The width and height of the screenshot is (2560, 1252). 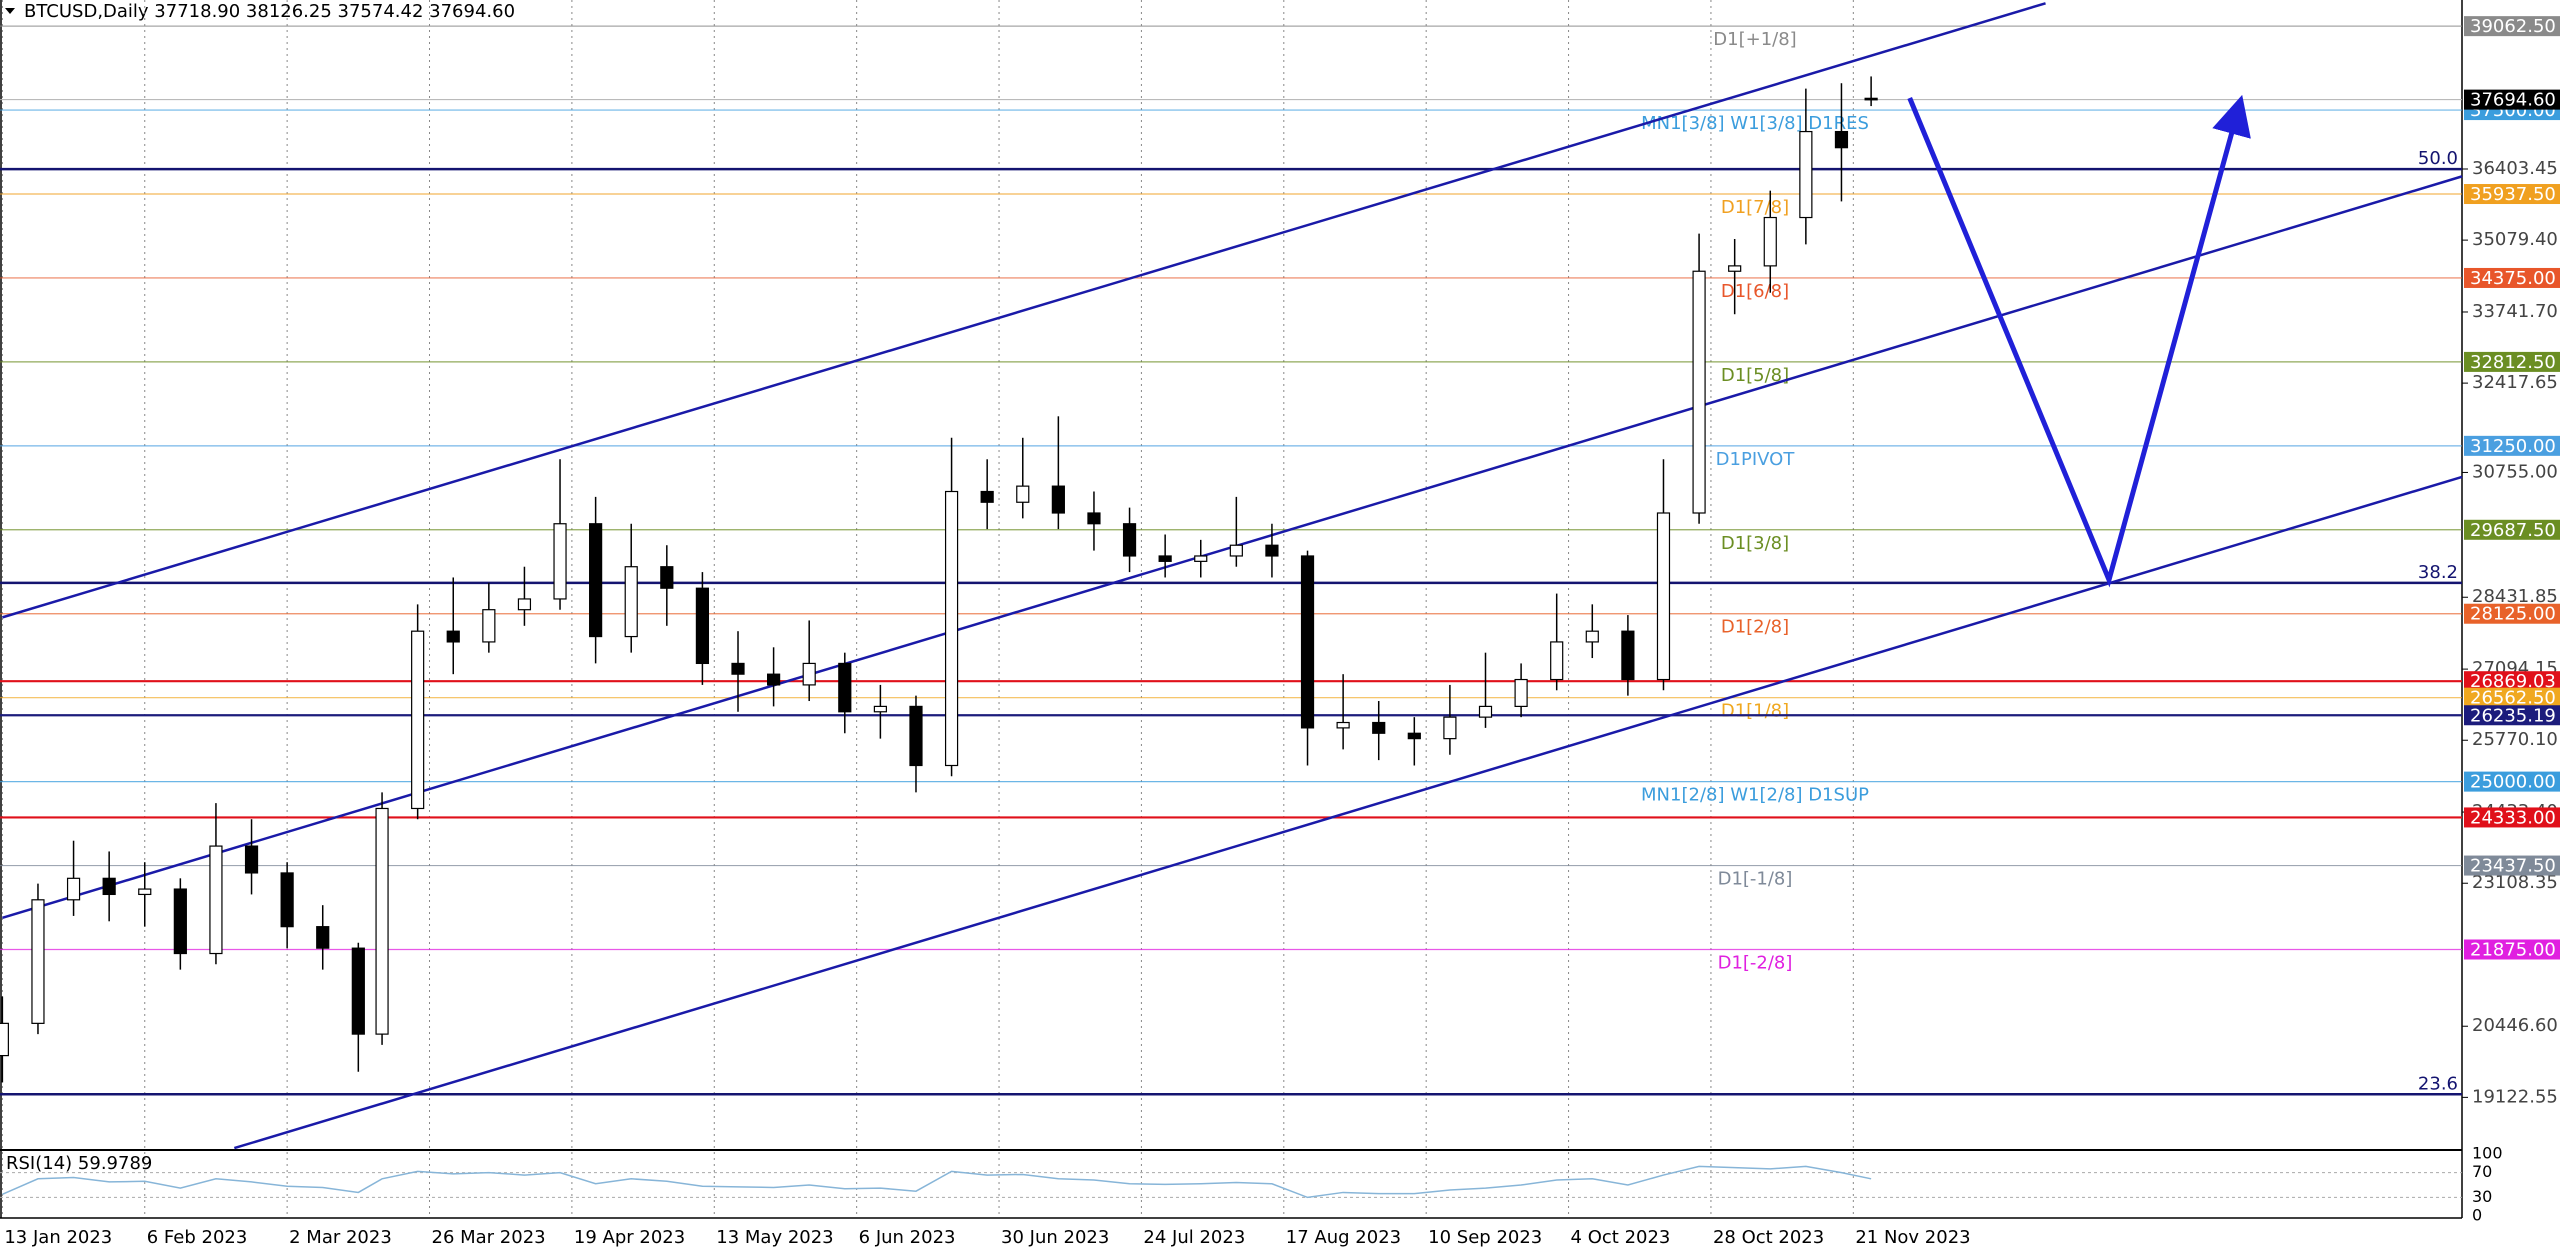 What do you see at coordinates (10, 11) in the screenshot?
I see `menu-triangle` at bounding box center [10, 11].